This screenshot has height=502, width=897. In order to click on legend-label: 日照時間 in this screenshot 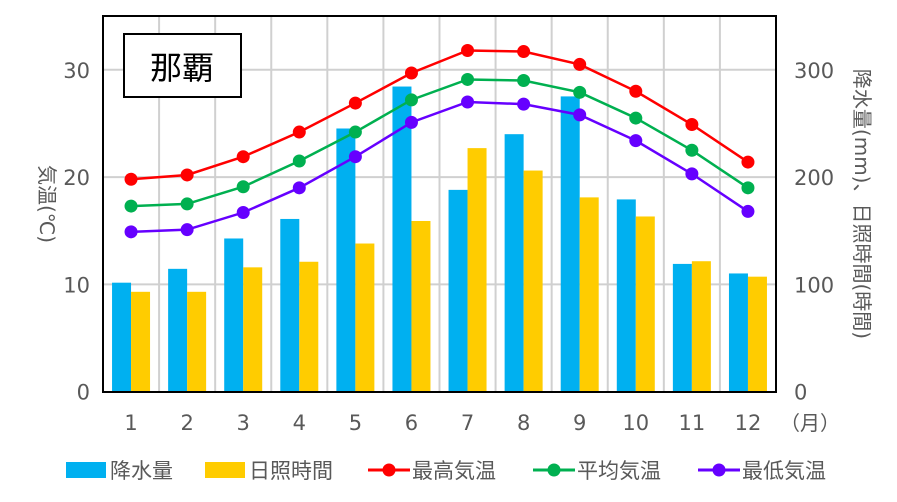, I will do `click(291, 471)`.